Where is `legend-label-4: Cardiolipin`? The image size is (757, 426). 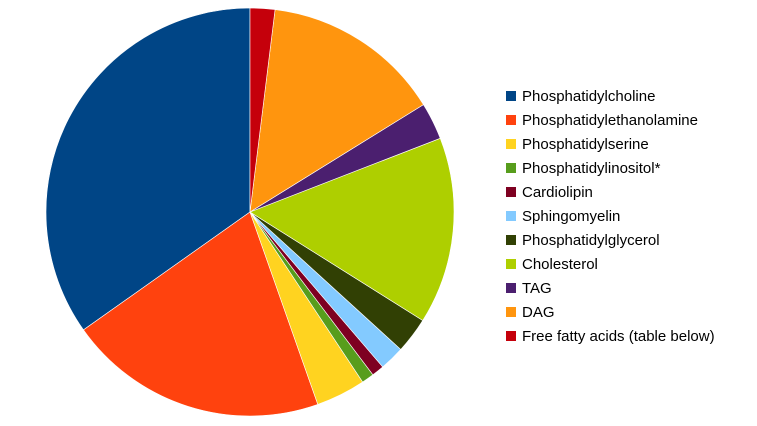
legend-label-4: Cardiolipin is located at coordinates (557, 192).